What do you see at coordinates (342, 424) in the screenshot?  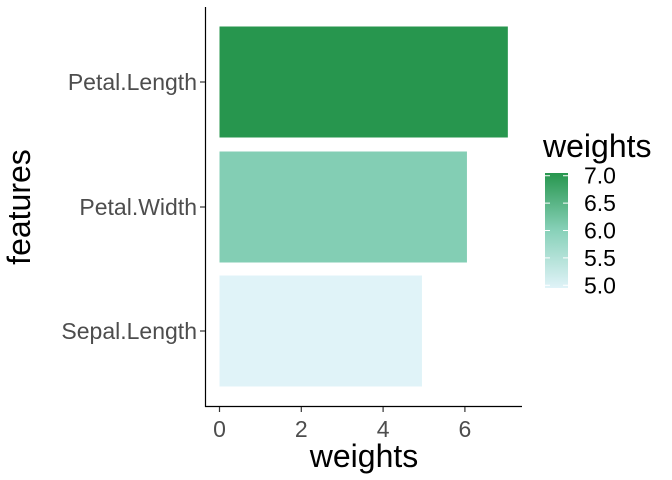 I see `x-ticks-group: 0 2 4 6` at bounding box center [342, 424].